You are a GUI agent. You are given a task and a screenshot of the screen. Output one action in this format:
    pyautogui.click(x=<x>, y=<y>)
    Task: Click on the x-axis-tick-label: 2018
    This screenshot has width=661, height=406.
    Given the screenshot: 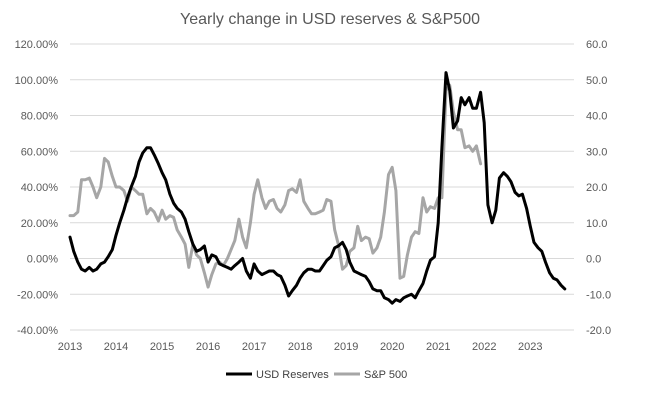 What is the action you would take?
    pyautogui.click(x=300, y=347)
    